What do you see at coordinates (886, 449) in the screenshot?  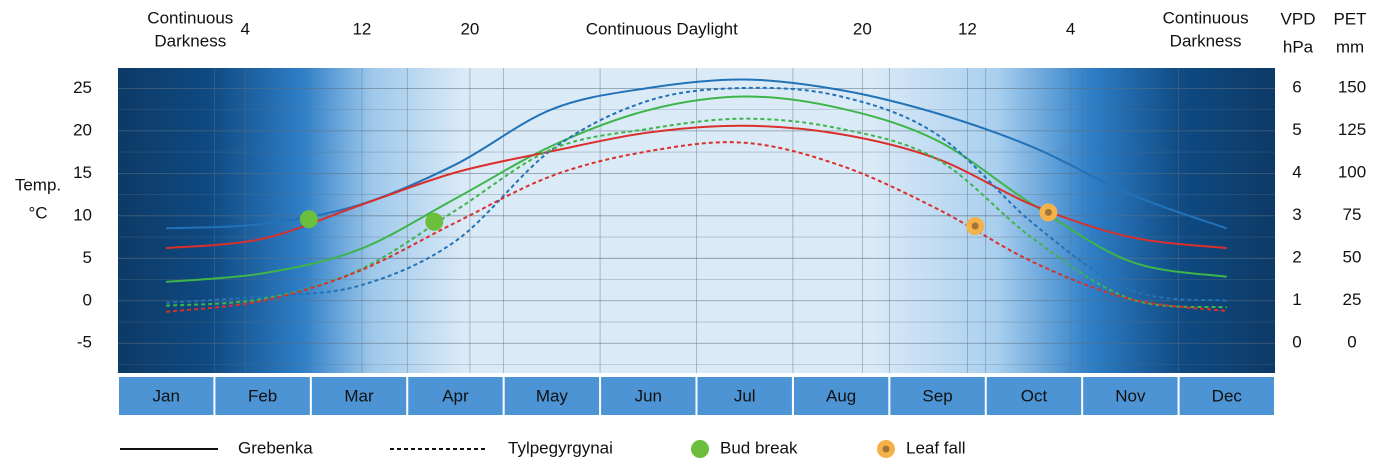 I see `legend-marker-core` at bounding box center [886, 449].